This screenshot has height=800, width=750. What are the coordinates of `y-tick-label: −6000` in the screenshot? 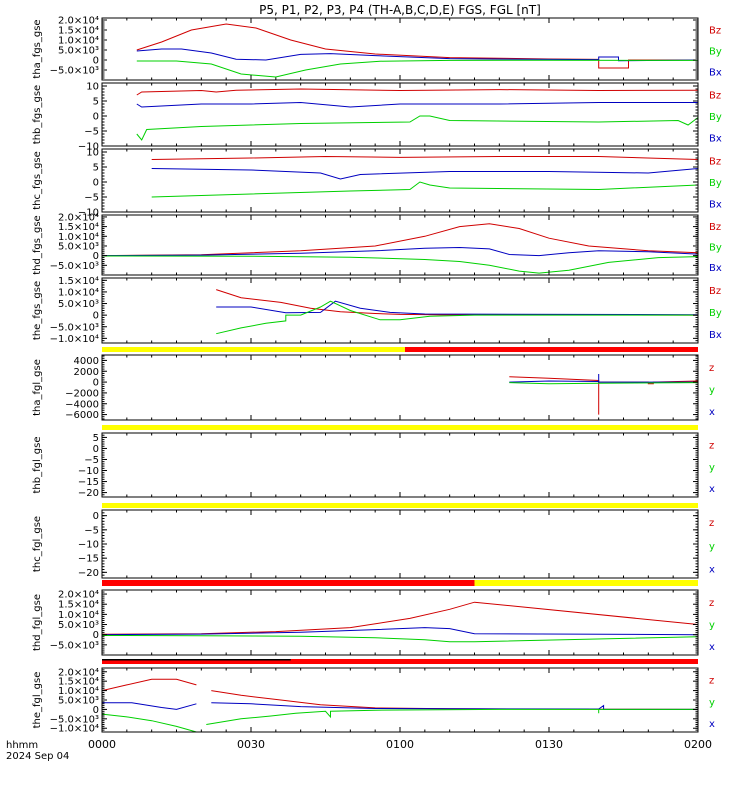 It's located at (82, 415).